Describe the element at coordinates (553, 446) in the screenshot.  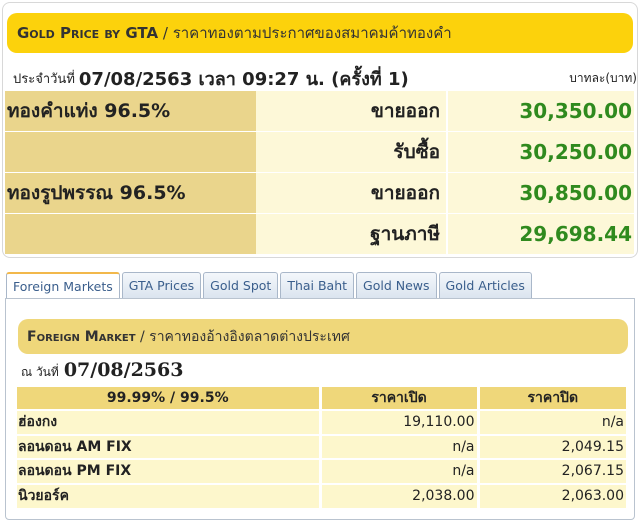
I see `close-price: 2,049.15` at that location.